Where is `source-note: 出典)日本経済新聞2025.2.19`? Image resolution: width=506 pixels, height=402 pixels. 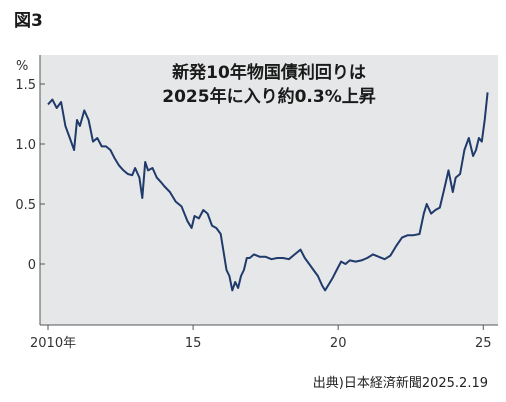 source-note: 出典)日本経済新聞2025.2.19 is located at coordinates (400, 383).